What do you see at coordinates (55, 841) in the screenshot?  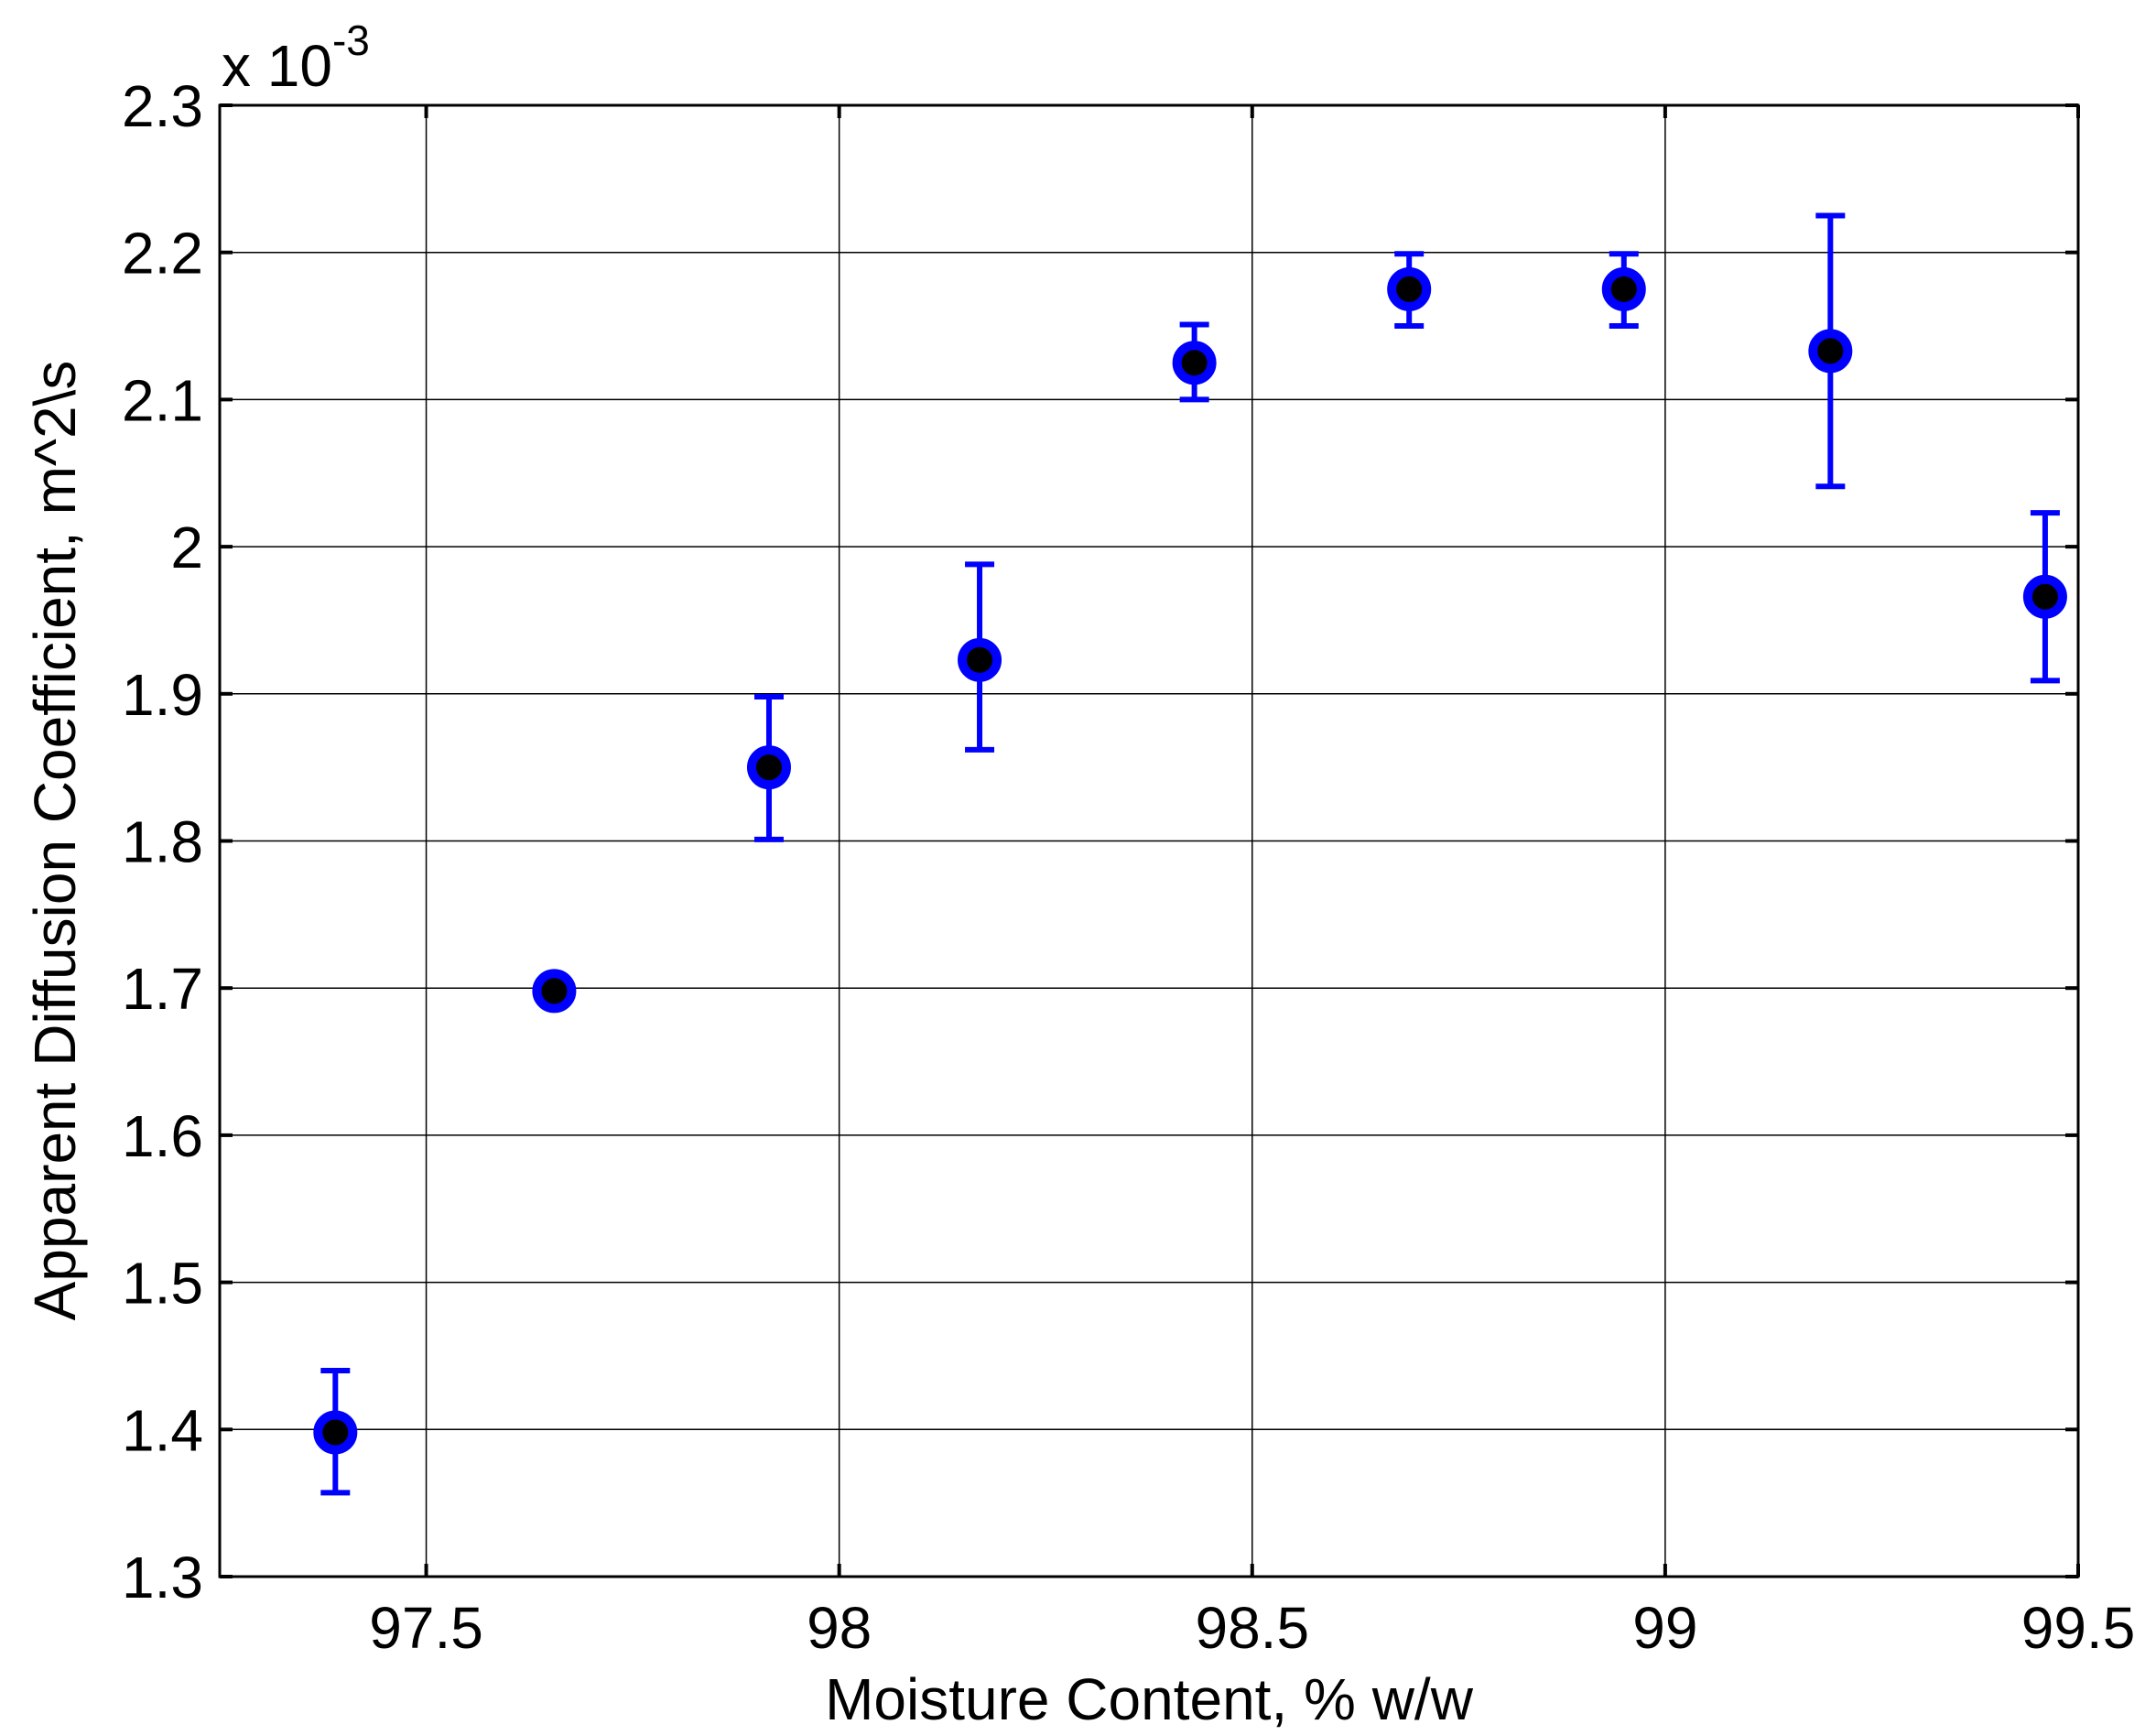 I see `y-axis-label: Apparent Diffusion Coefficient, m^2\s` at bounding box center [55, 841].